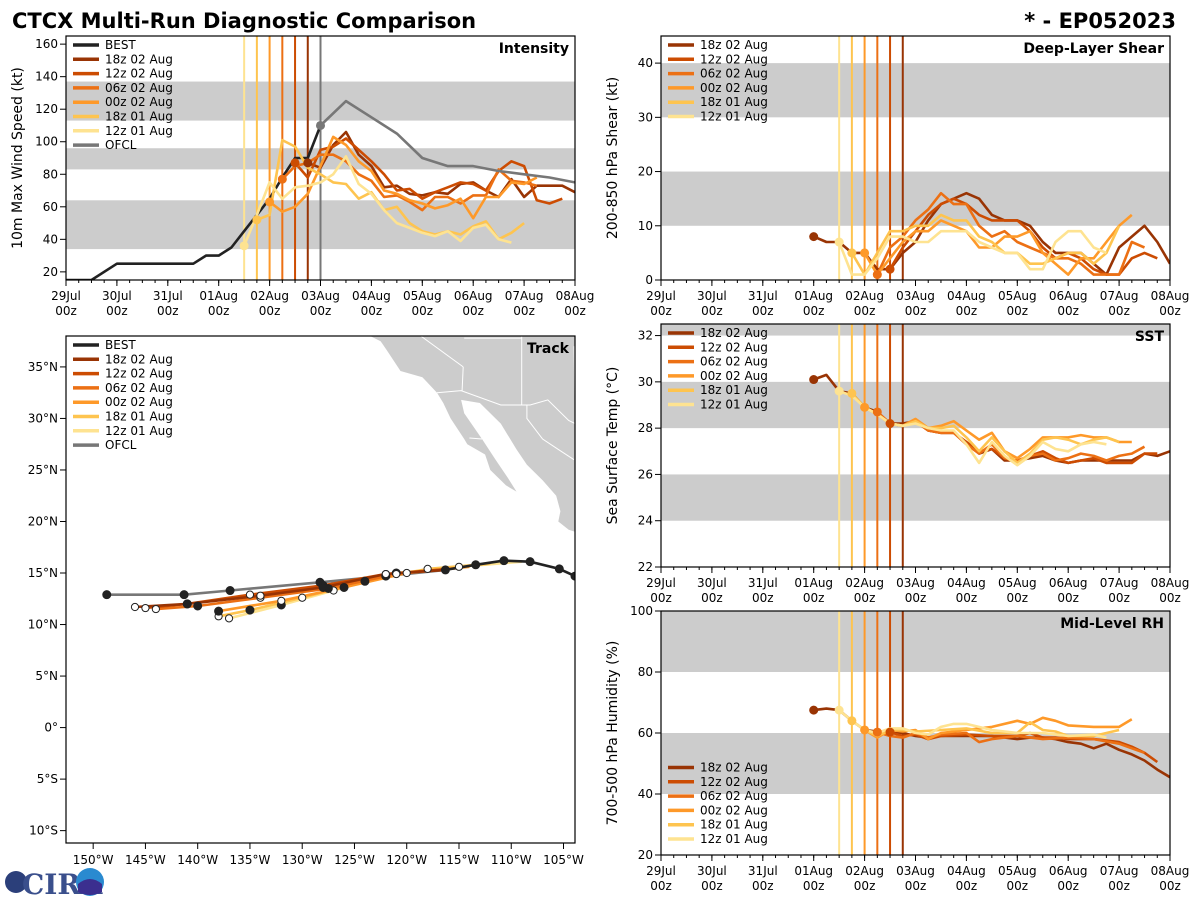  Describe the element at coordinates (47, 779) in the screenshot. I see `lat-tick-label: 5°S` at that location.